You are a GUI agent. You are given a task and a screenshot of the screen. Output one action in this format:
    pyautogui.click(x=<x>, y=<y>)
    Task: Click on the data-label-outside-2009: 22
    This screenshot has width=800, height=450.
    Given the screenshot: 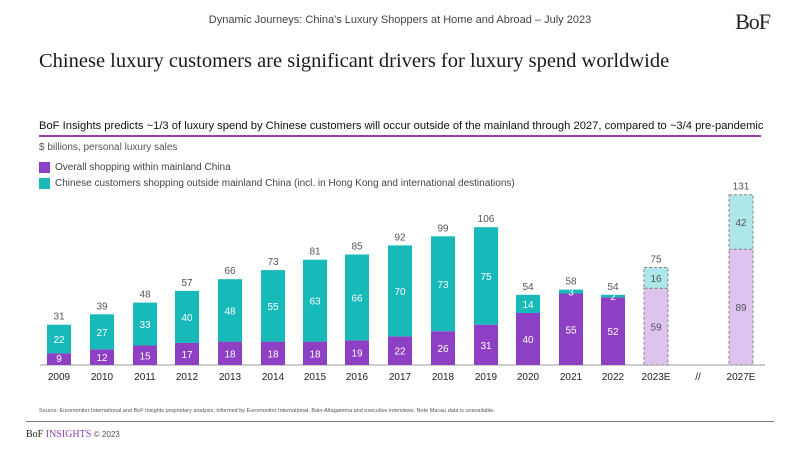 What is the action you would take?
    pyautogui.click(x=59, y=340)
    